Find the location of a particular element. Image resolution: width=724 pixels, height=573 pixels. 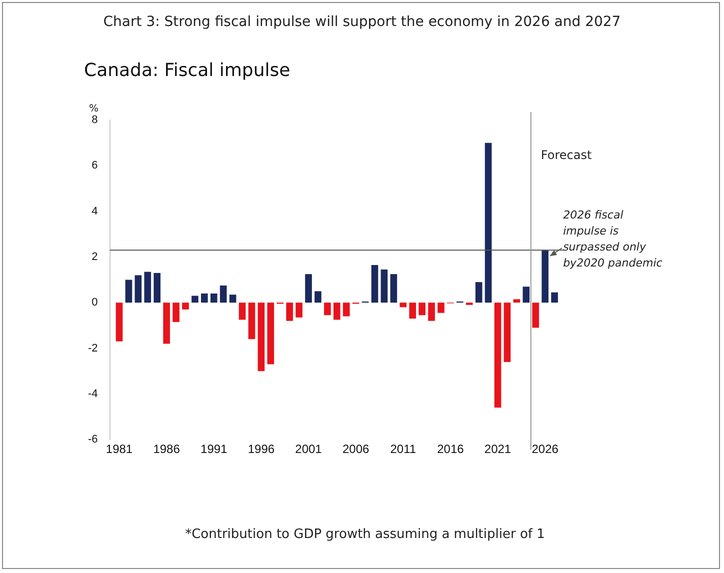

y-tick-label: 6 is located at coordinates (95, 166).